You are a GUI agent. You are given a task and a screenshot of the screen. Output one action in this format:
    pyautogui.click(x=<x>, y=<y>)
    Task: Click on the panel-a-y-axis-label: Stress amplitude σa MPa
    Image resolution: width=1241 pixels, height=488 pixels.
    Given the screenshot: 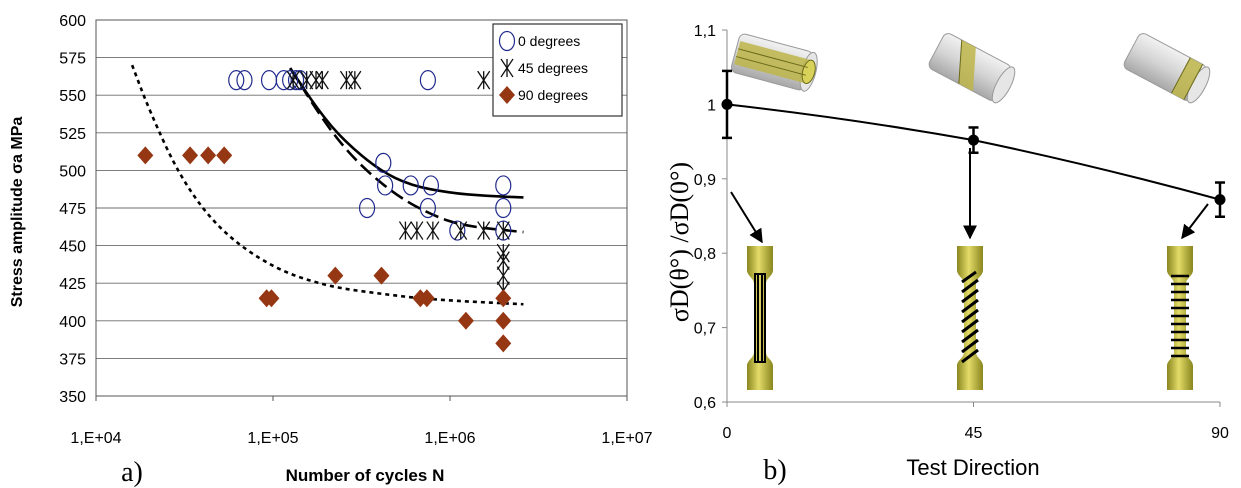 What is the action you would take?
    pyautogui.click(x=17, y=212)
    